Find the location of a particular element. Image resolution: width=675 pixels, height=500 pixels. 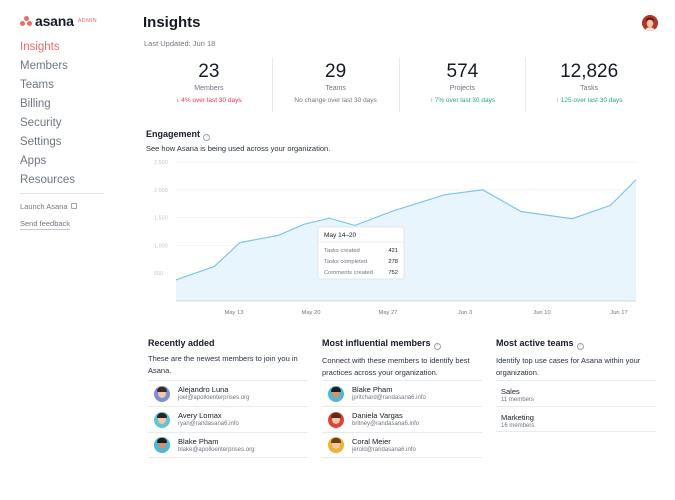

team-name: Sales is located at coordinates (510, 391).